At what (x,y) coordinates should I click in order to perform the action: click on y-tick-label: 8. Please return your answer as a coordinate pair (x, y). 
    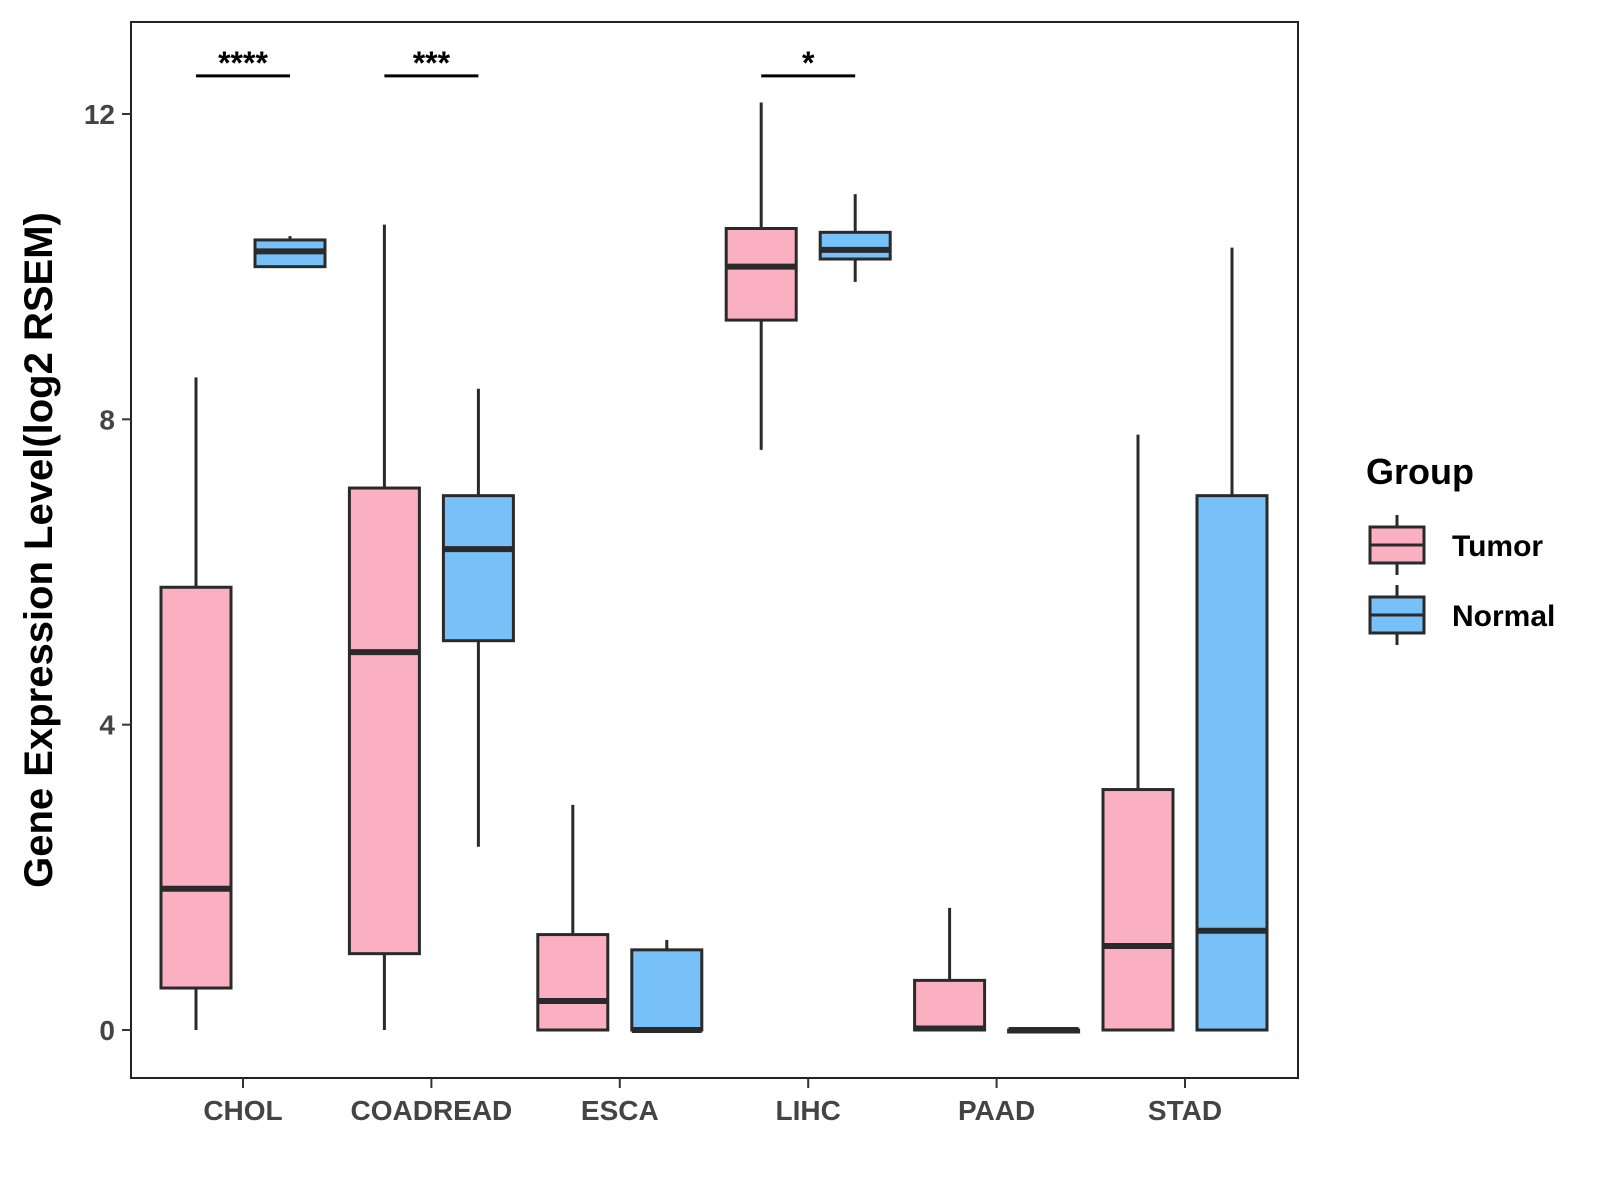
    Looking at the image, I should click on (107, 419).